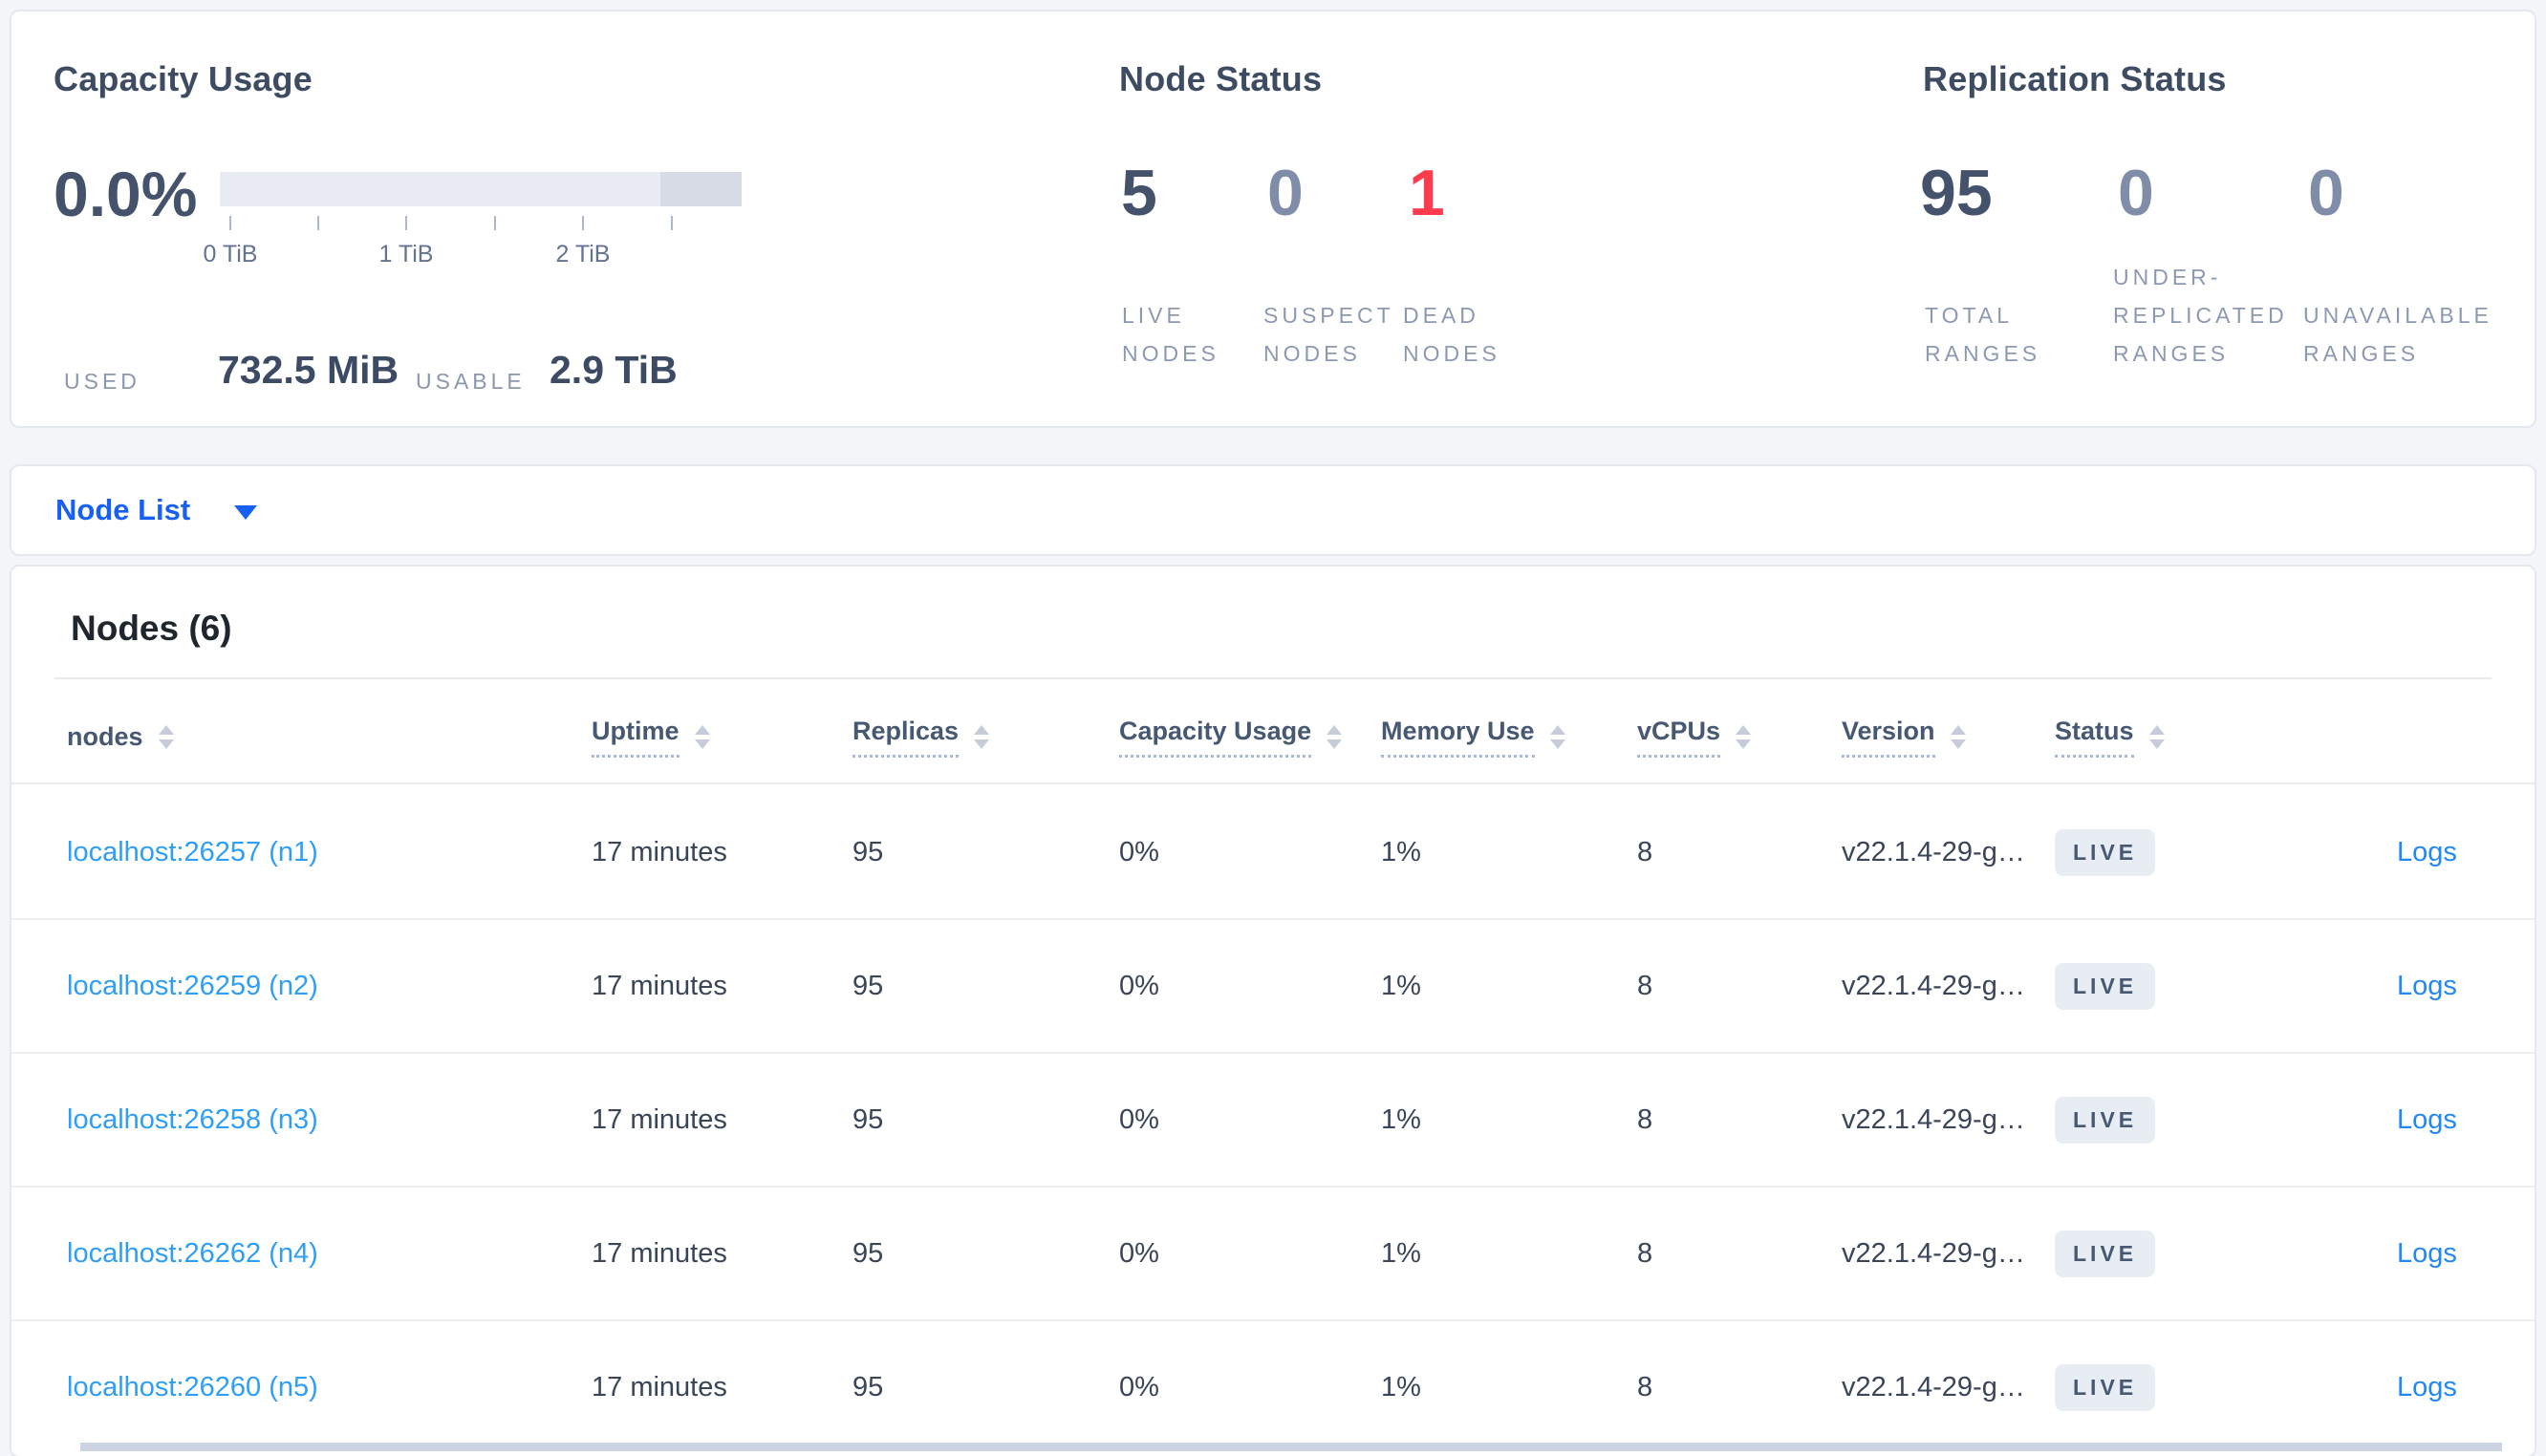  What do you see at coordinates (583, 255) in the screenshot?
I see `axis-tick-label: 2 TiB` at bounding box center [583, 255].